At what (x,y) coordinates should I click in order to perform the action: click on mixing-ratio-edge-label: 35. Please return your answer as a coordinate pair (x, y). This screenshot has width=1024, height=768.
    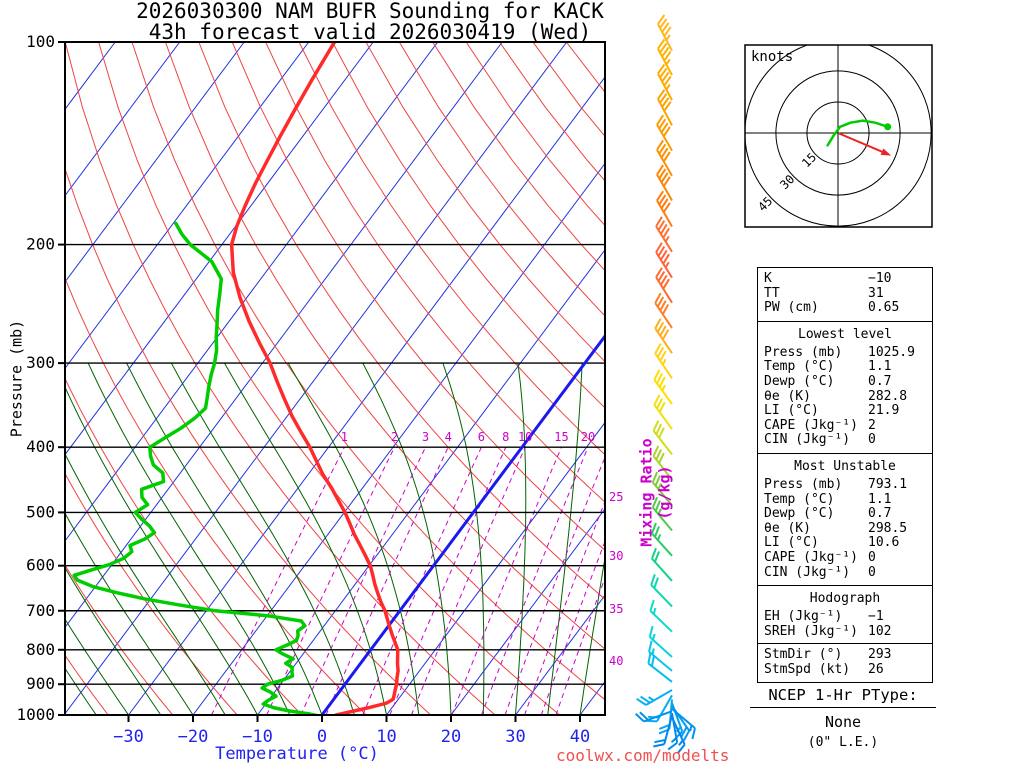
    Looking at the image, I should click on (616, 609).